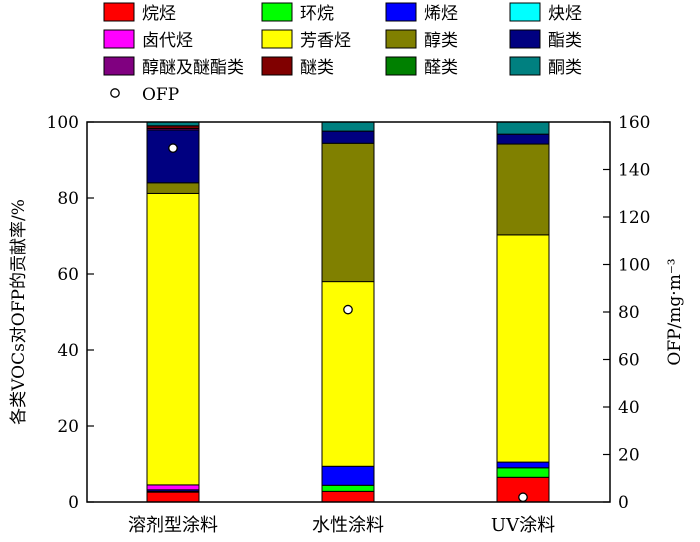  I want to click on y-axis-title: 各类VOCs对OFP的贡献率/%, so click(19, 312).